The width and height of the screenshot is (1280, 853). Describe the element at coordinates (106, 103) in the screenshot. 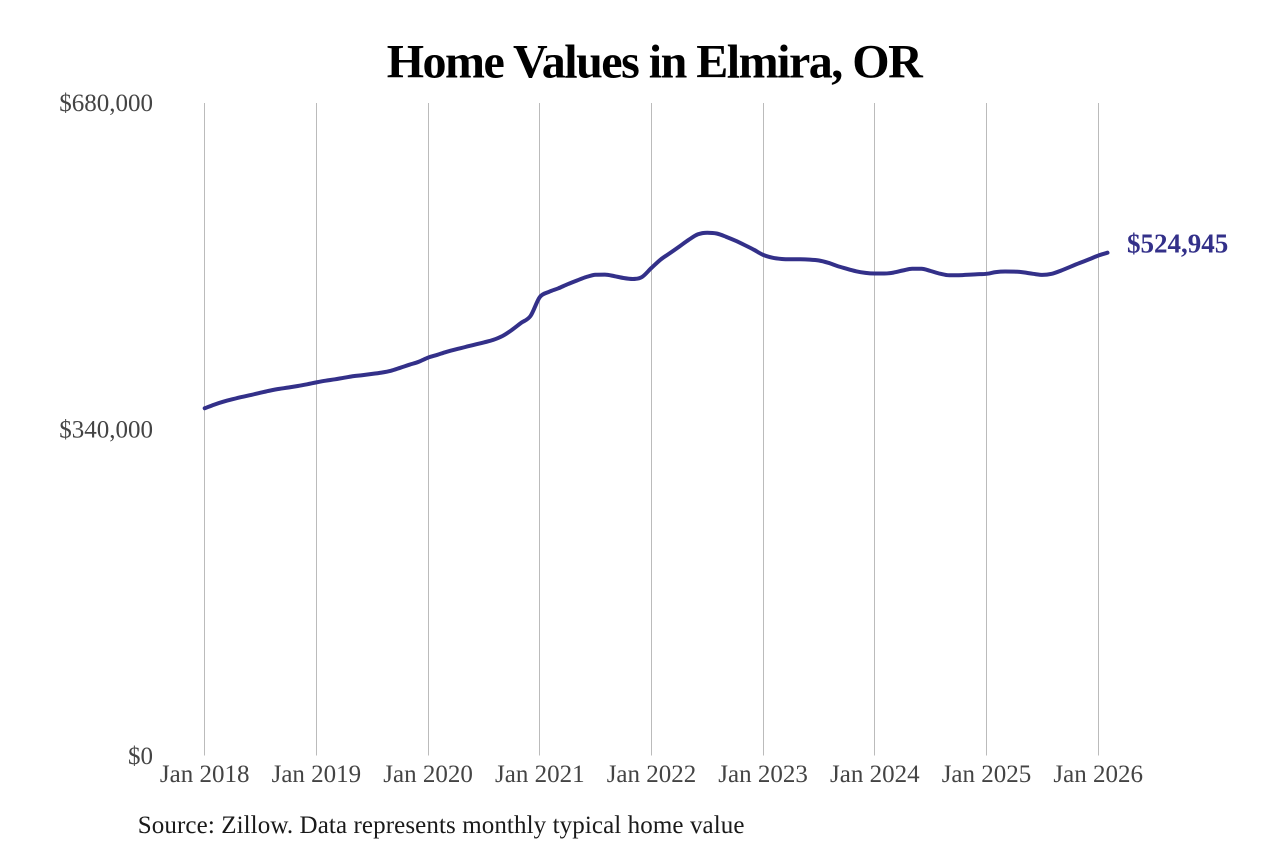

I see `svg-text: $680,000` at that location.